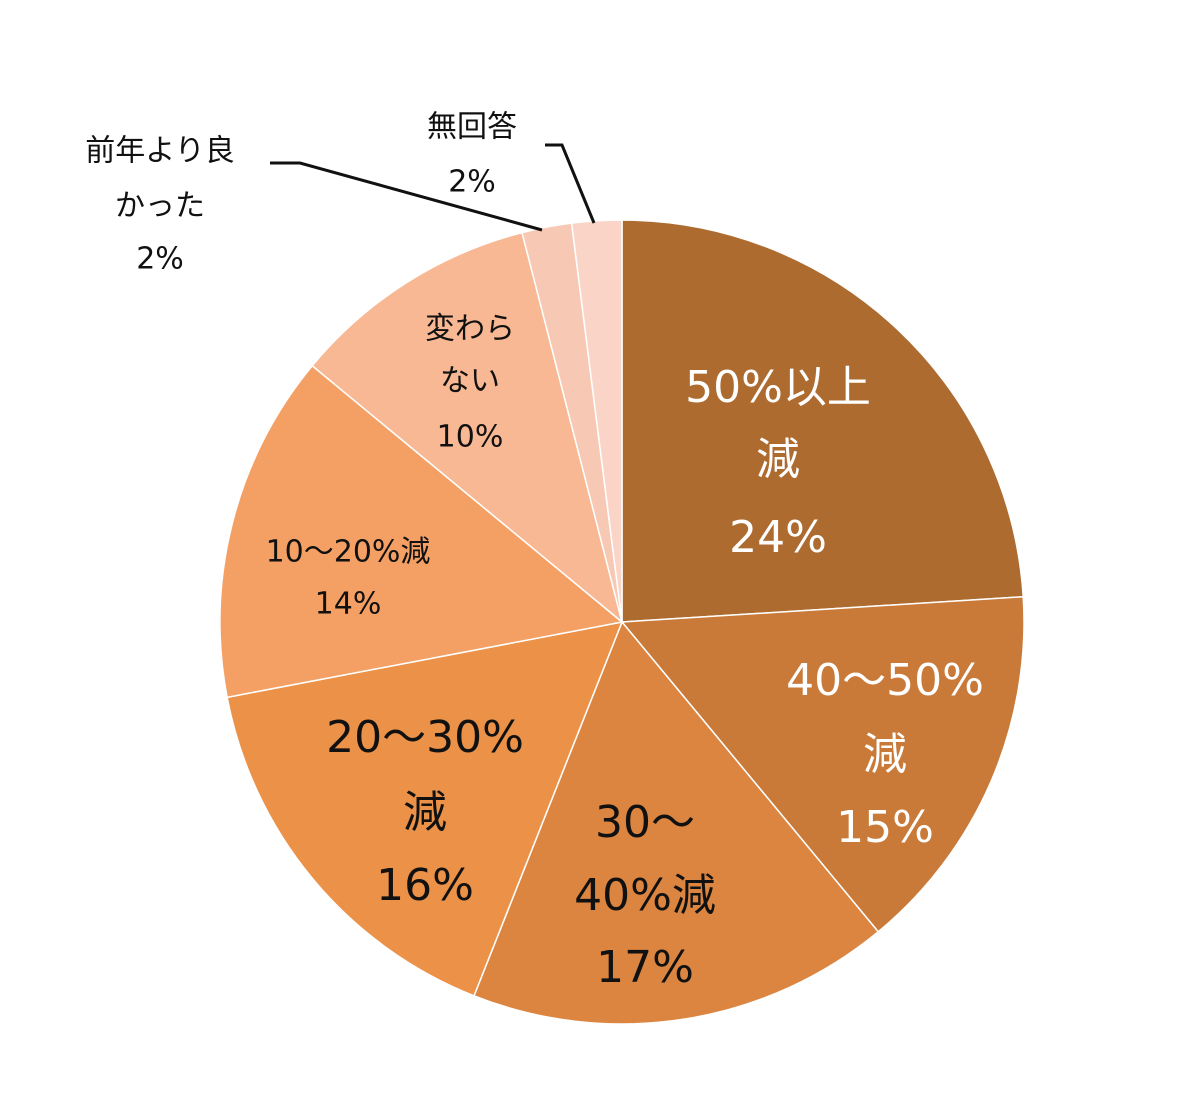 The height and width of the screenshot is (1100, 1200). Describe the element at coordinates (160, 206) in the screenshot. I see `slice-label: かった` at that location.